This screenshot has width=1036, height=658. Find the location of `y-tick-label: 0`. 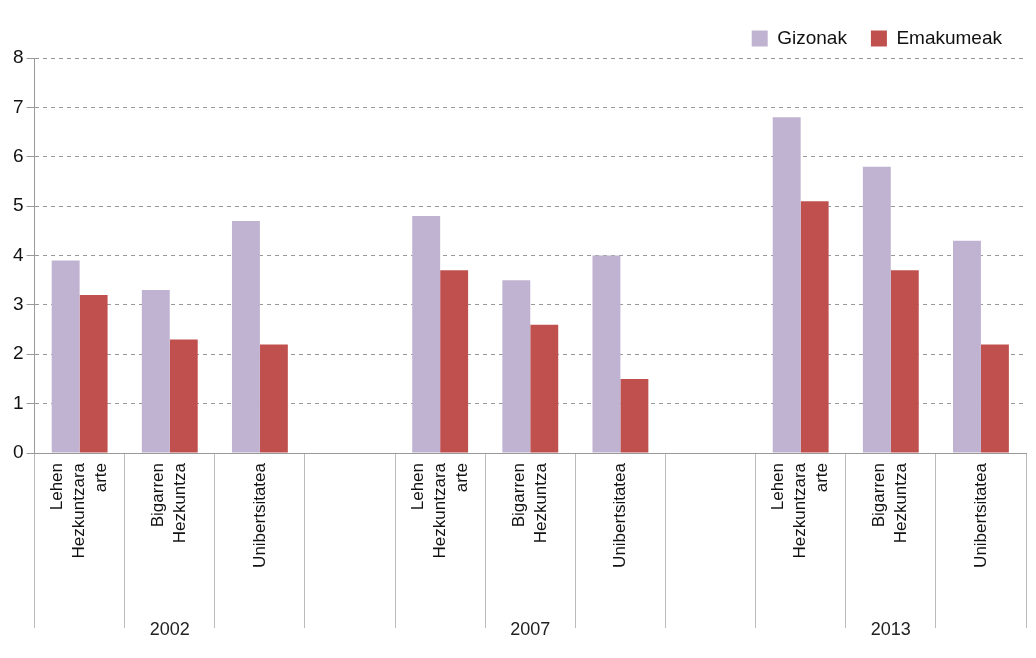

y-tick-label: 0 is located at coordinates (18, 452).